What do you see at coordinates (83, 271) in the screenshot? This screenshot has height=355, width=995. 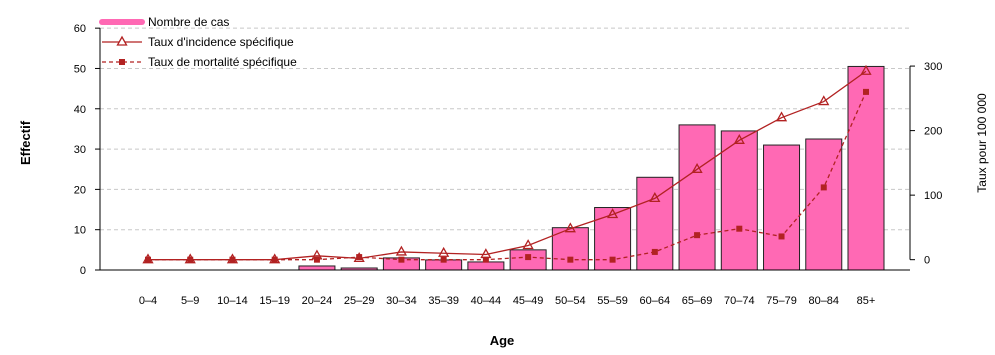 I see `y-tick-label-left-0: 0` at bounding box center [83, 271].